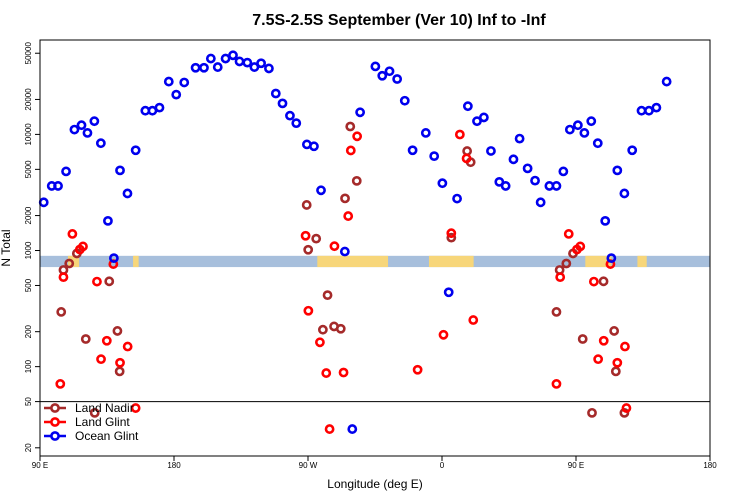 The height and width of the screenshot is (500, 750). Describe the element at coordinates (28, 366) in the screenshot. I see `y-tick-label: 100` at that location.